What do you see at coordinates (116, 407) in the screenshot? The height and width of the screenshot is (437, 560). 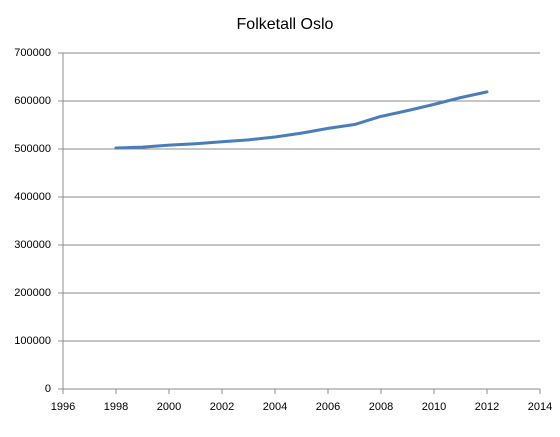 I see `x-tick-label: 1998` at bounding box center [116, 407].